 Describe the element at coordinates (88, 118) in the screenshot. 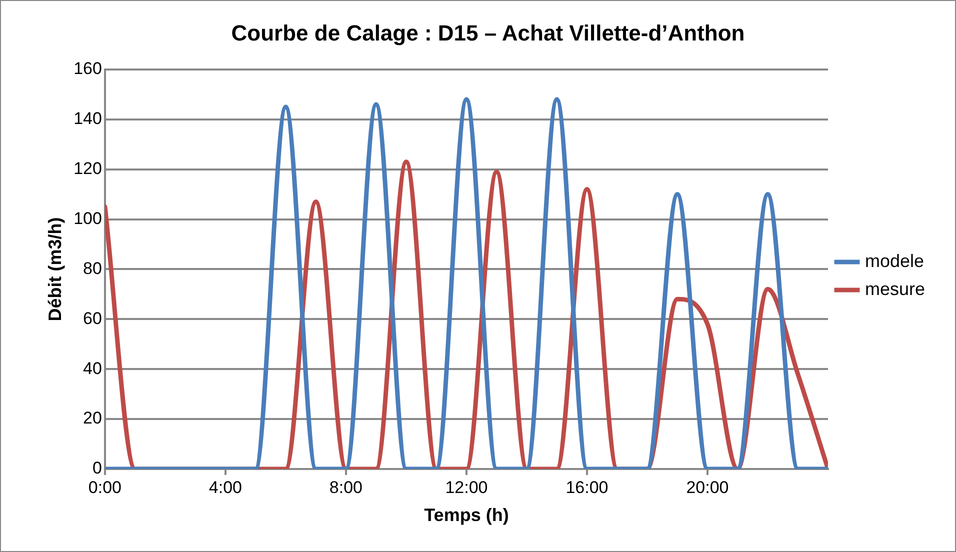

I see `y-tick-label: 140` at that location.